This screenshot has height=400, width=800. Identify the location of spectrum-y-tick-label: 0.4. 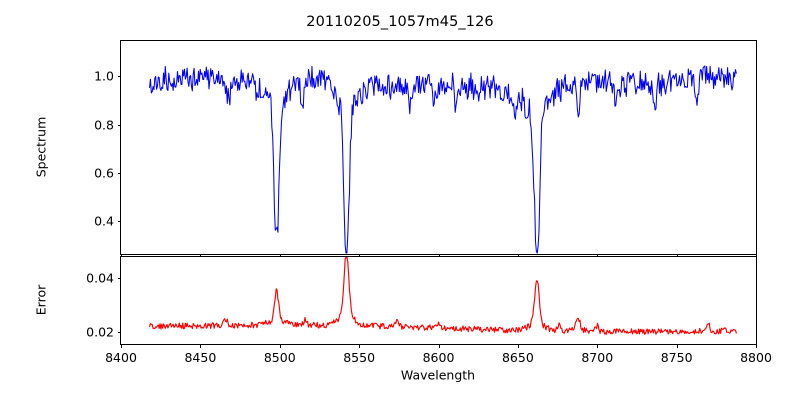
(104, 221).